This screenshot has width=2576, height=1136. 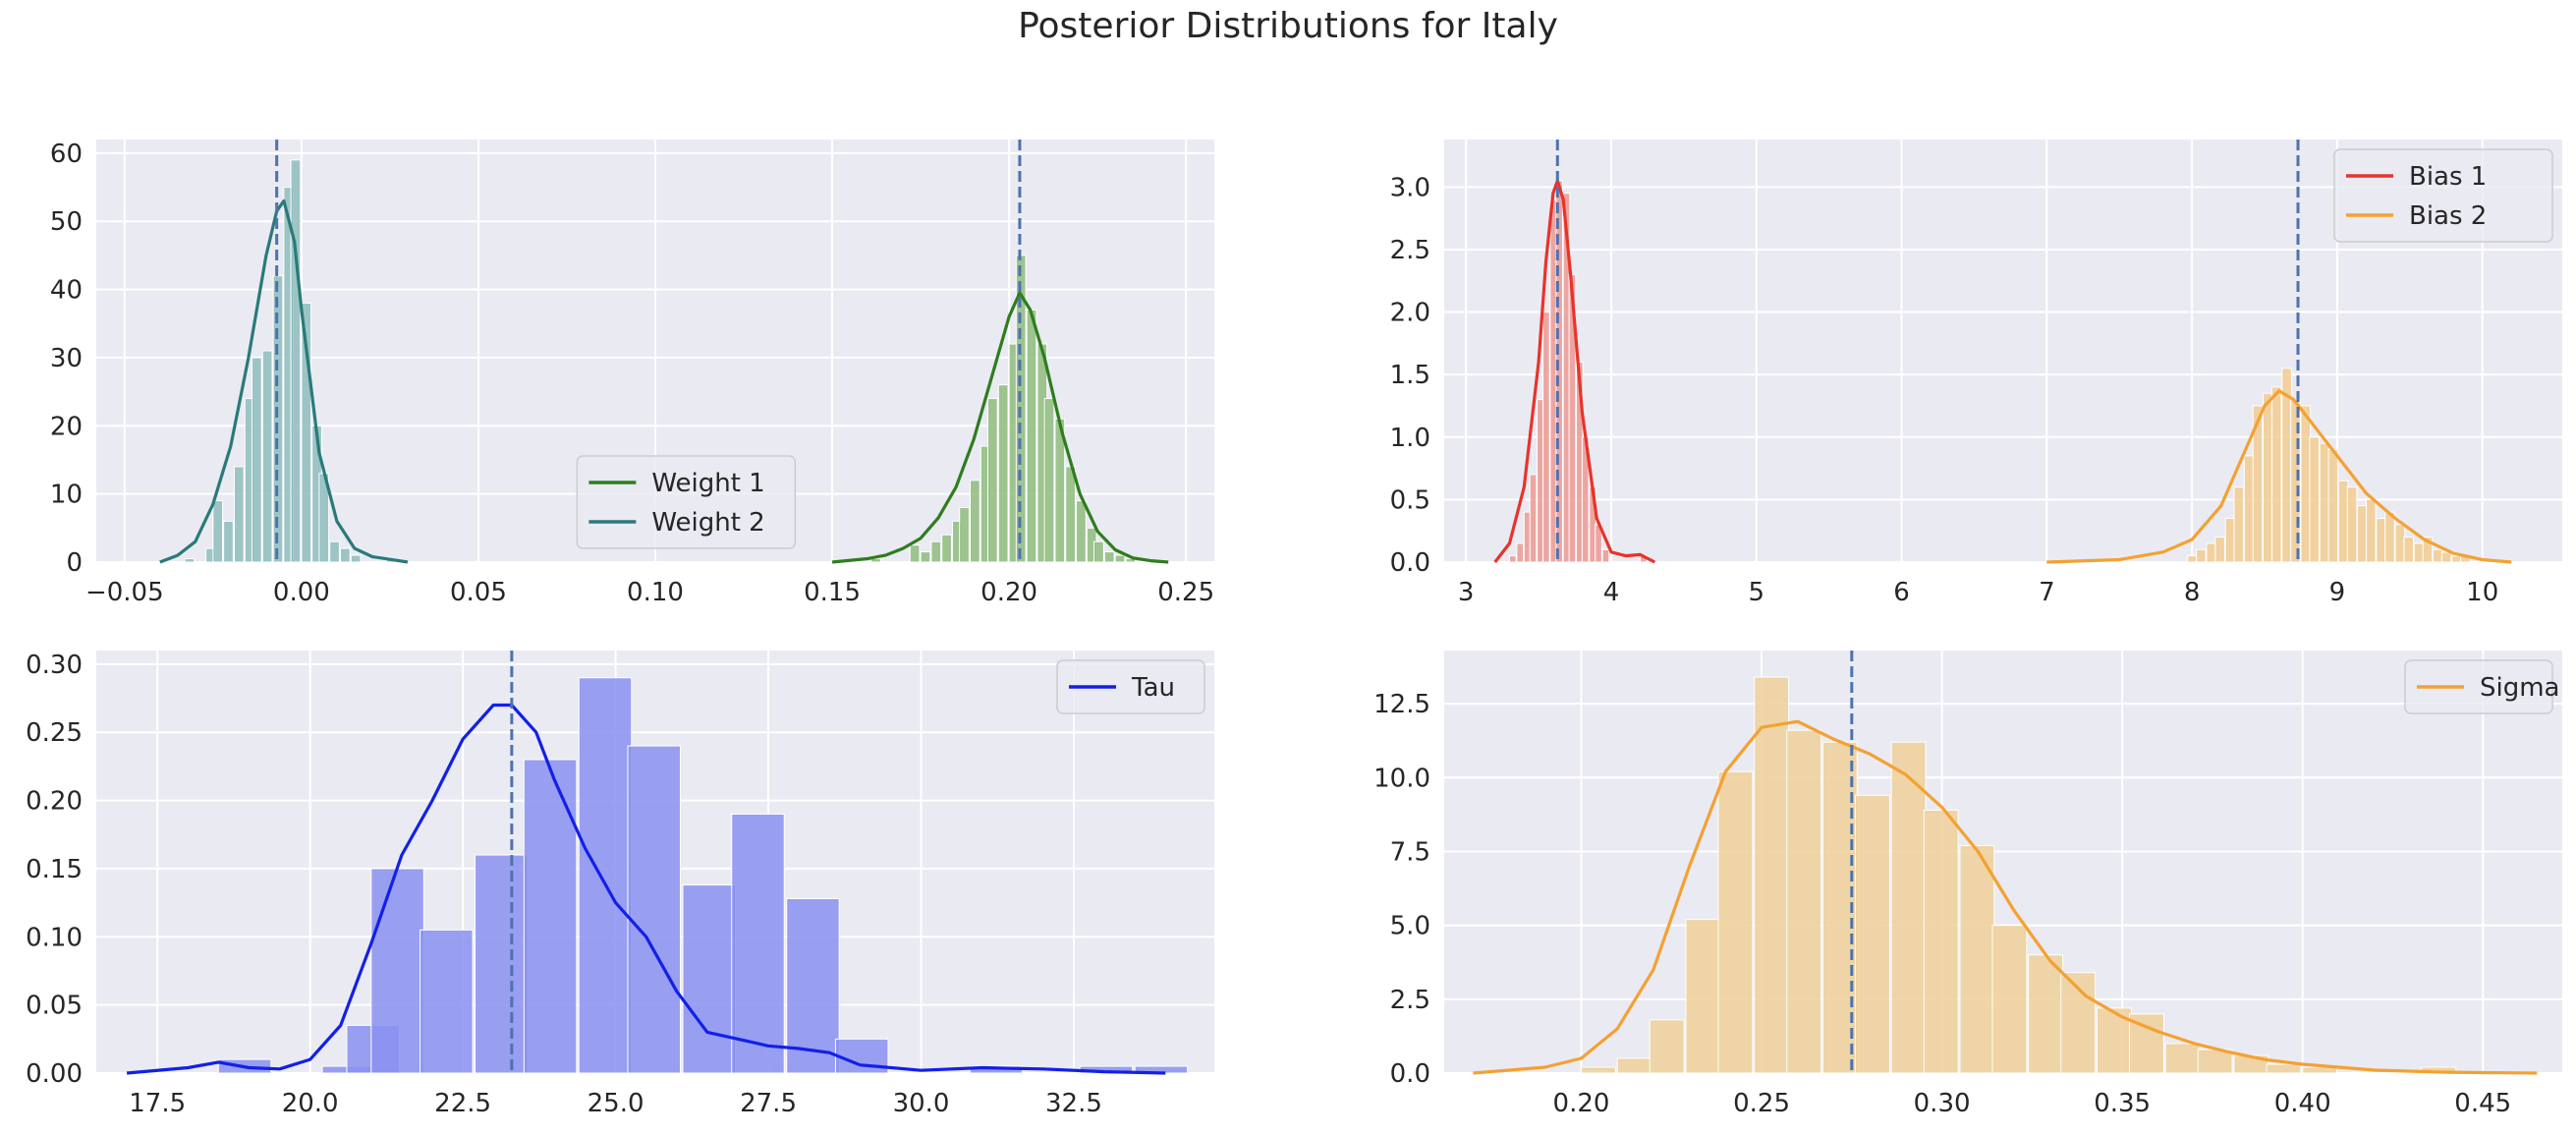 I want to click on x-tick-label: 3, so click(x=1466, y=592).